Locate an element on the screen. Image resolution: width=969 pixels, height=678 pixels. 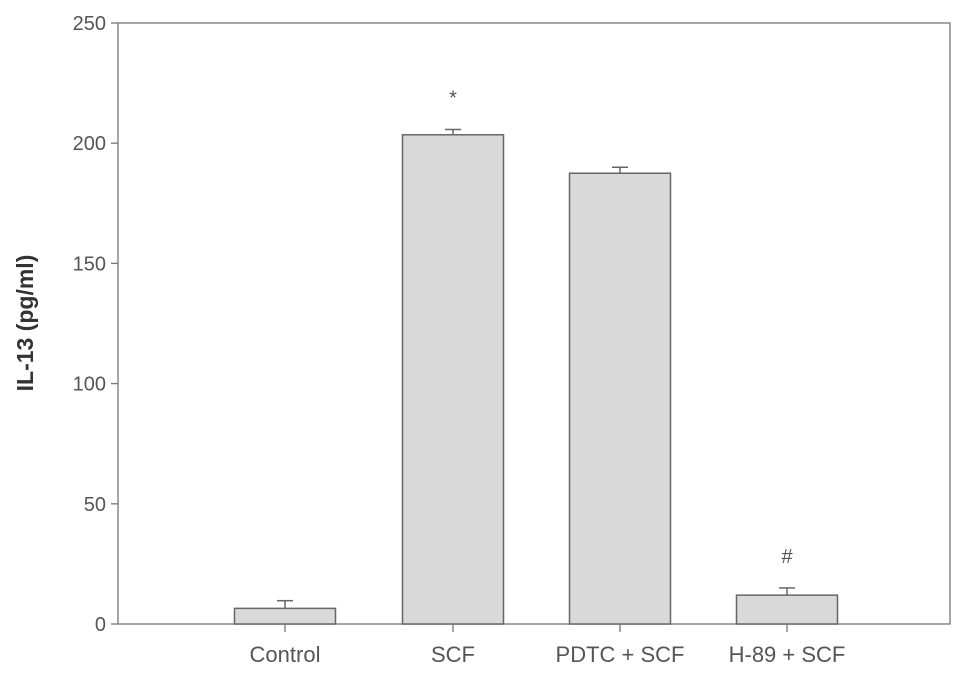
y-tick-label: 200 is located at coordinates (89, 144).